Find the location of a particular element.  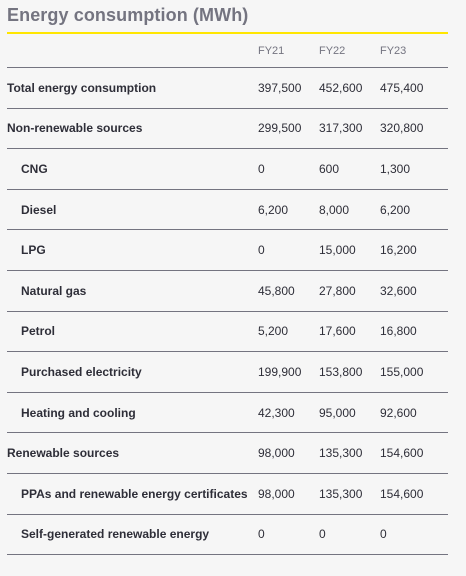

row-value-fy23: 155,000 is located at coordinates (414, 372).